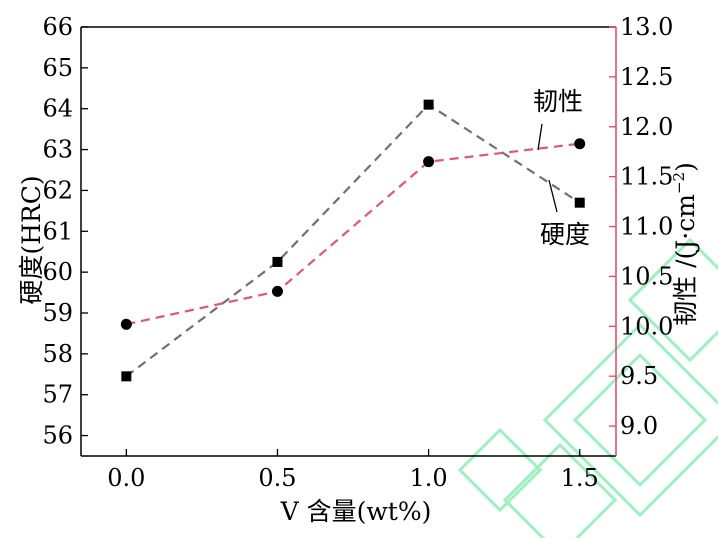 The width and height of the screenshot is (718, 538). I want to click on left-tick-label: 57, so click(57, 395).